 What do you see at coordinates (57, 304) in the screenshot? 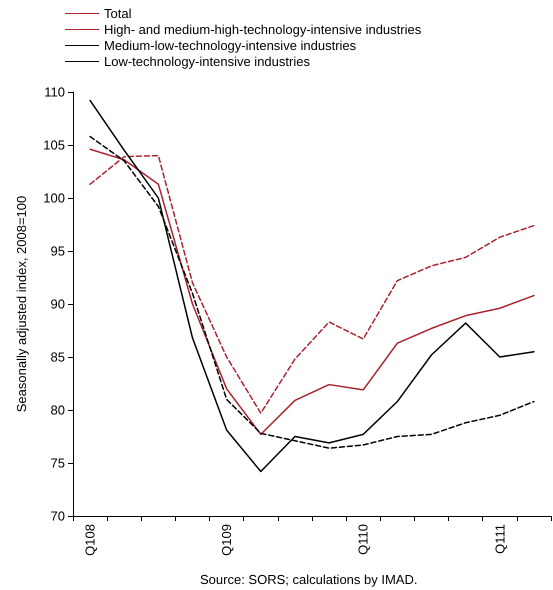
I see `y-tick-label: 90` at bounding box center [57, 304].